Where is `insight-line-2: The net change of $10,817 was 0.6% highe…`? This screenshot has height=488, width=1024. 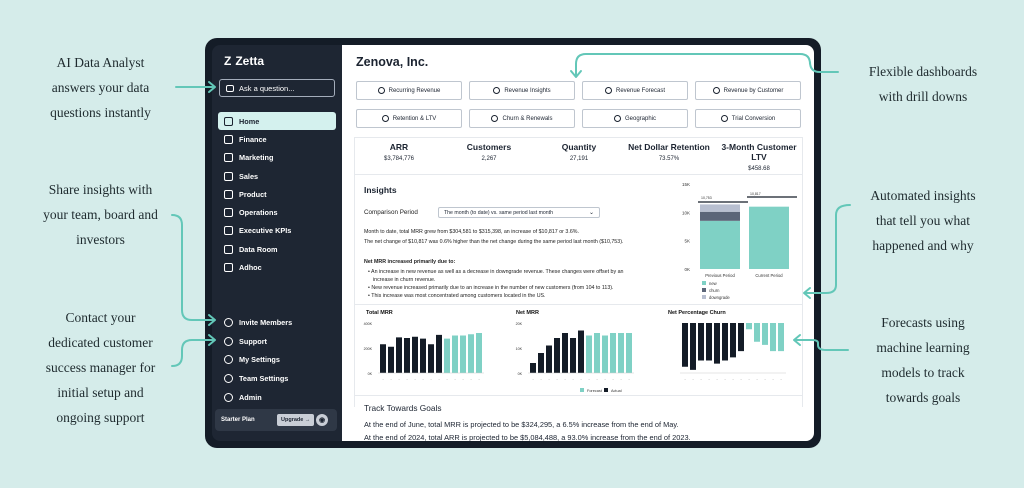 insight-line-2: The net change of $10,817 was 0.6% highe… is located at coordinates (494, 242).